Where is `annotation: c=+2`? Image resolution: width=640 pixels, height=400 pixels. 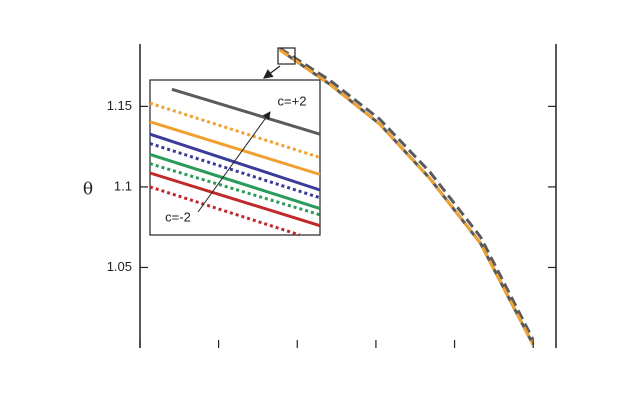
annotation: c=+2 is located at coordinates (292, 100).